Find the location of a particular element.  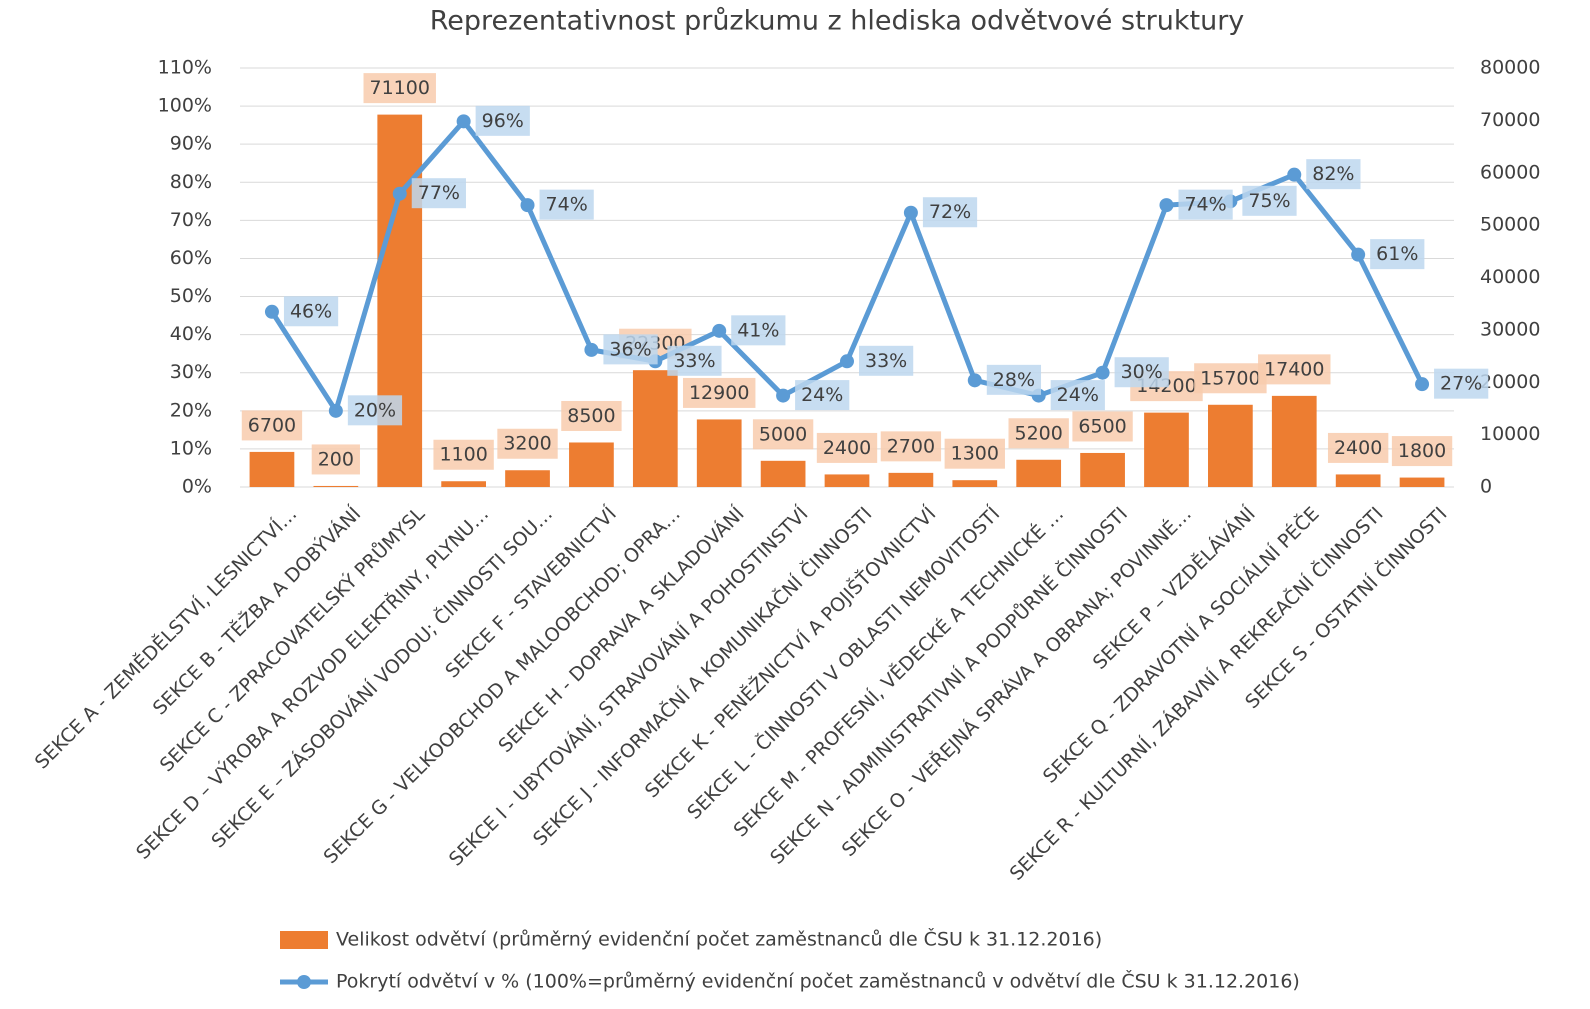

data-label-group: 36% is located at coordinates (630, 349).